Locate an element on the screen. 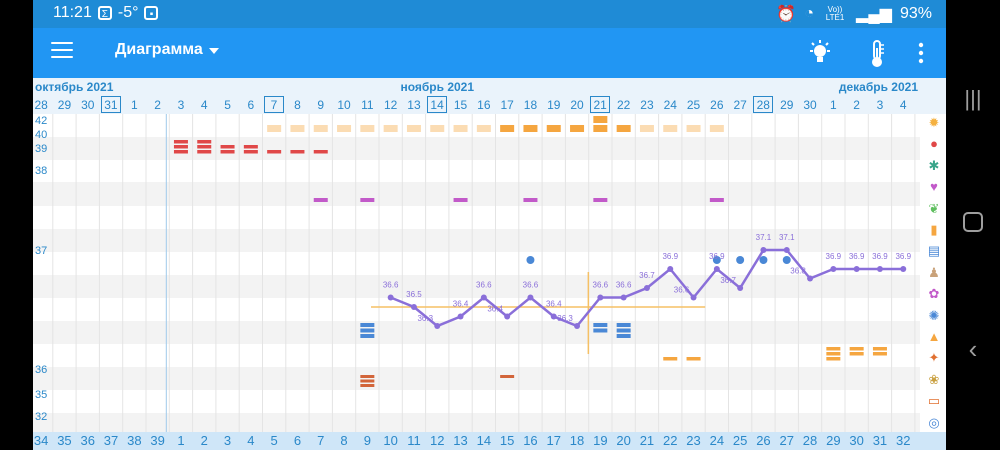  day-label: 17 is located at coordinates (507, 105).